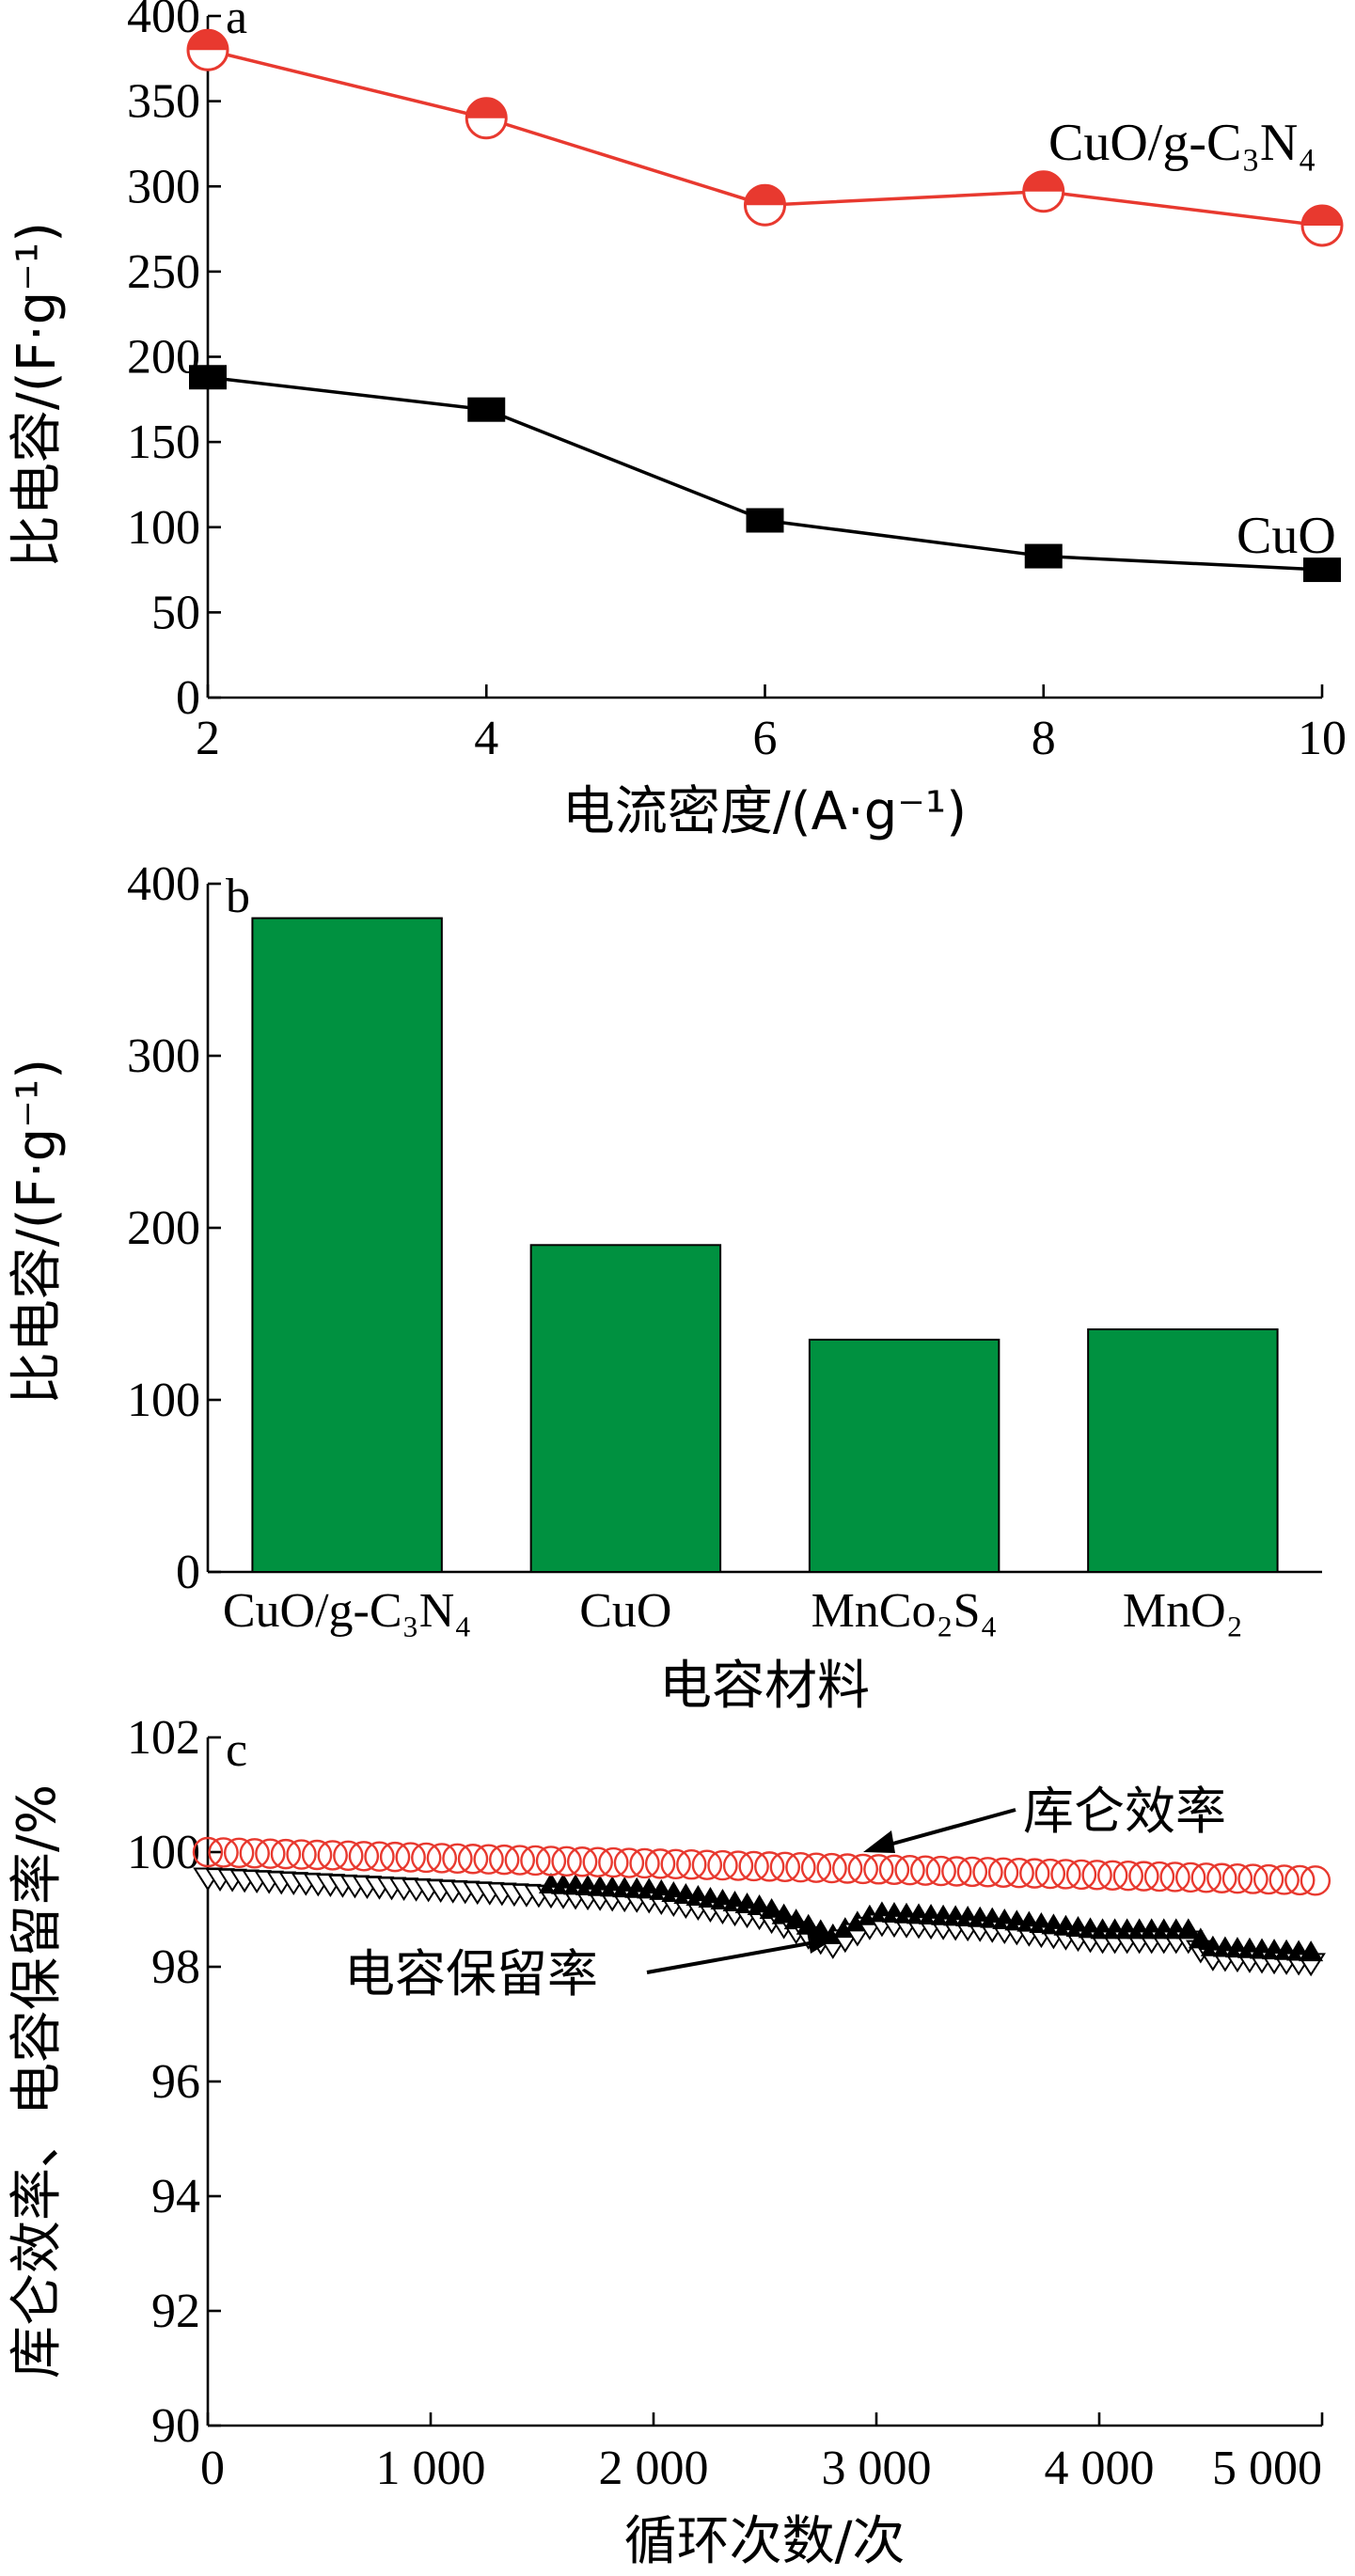 The image size is (1355, 2576). I want to click on panel-c-x-tick-label: 5 000, so click(1267, 2468).